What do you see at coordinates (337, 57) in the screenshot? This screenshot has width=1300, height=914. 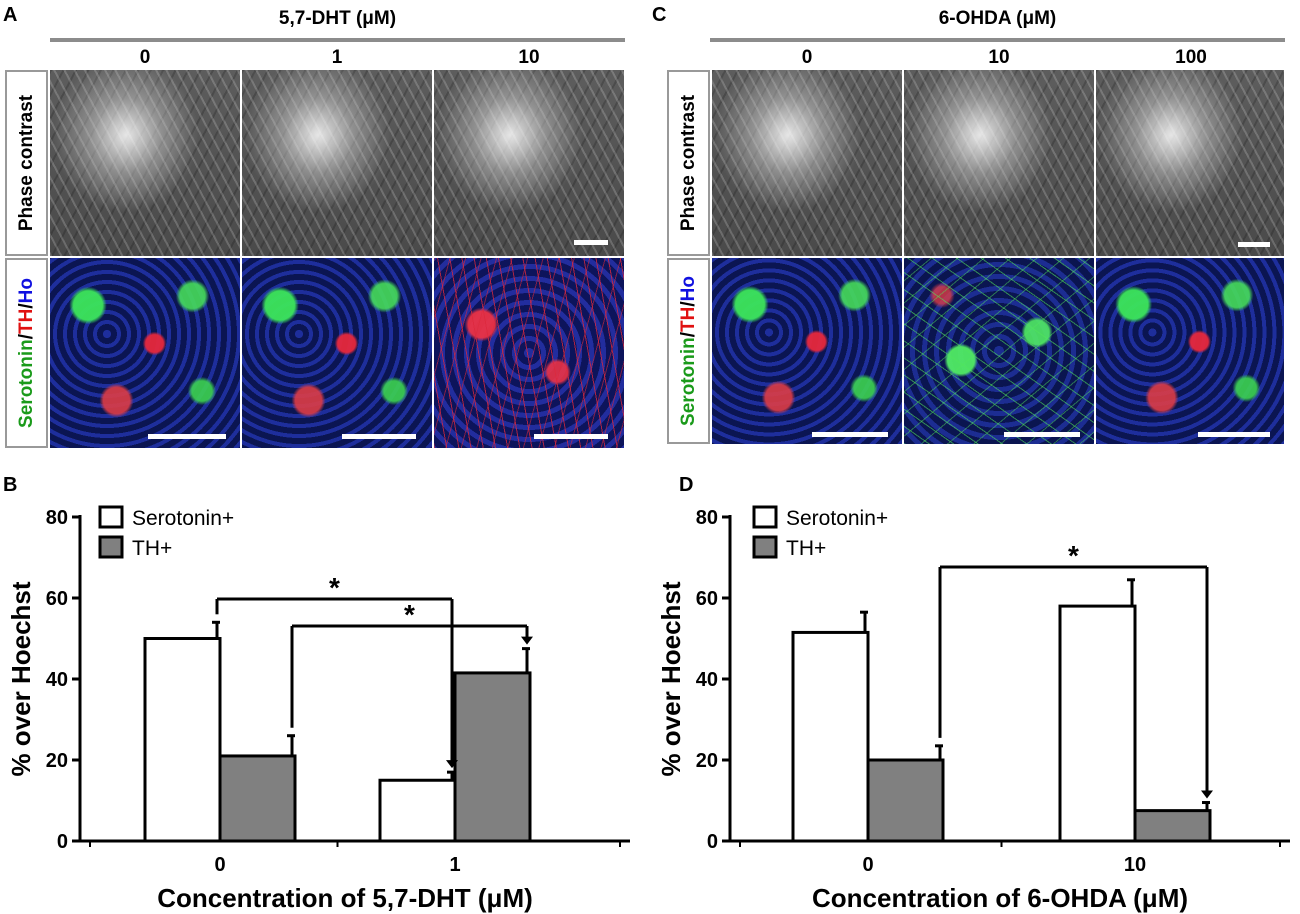 I see `column-label-a-1: 1` at bounding box center [337, 57].